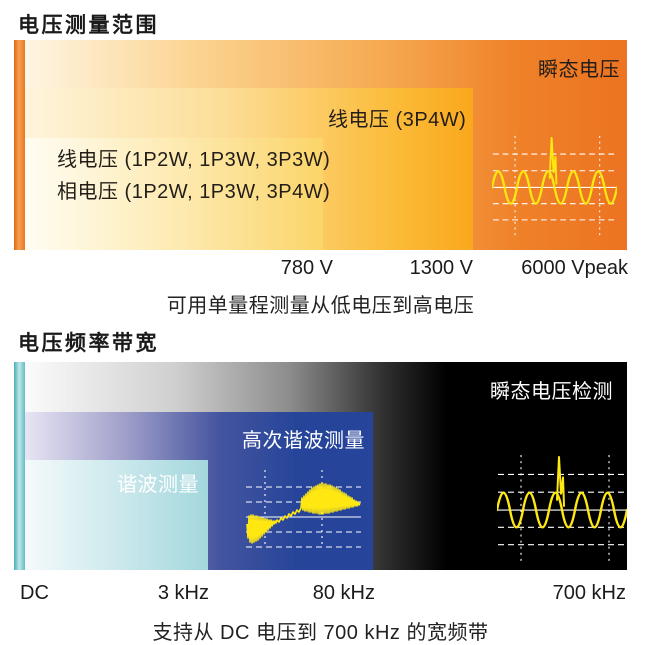 The height and width of the screenshot is (645, 647). I want to click on line-voltage-low-label: 线电压 (1P2W, 1P3W, 3P3W), so click(194, 160).